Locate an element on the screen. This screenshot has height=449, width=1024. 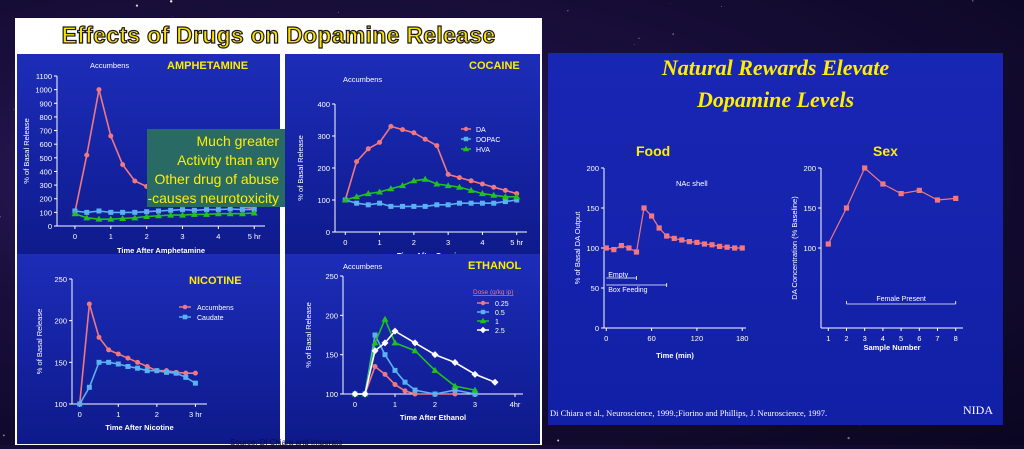
x-tick-label: 6 is located at coordinates (919, 338).